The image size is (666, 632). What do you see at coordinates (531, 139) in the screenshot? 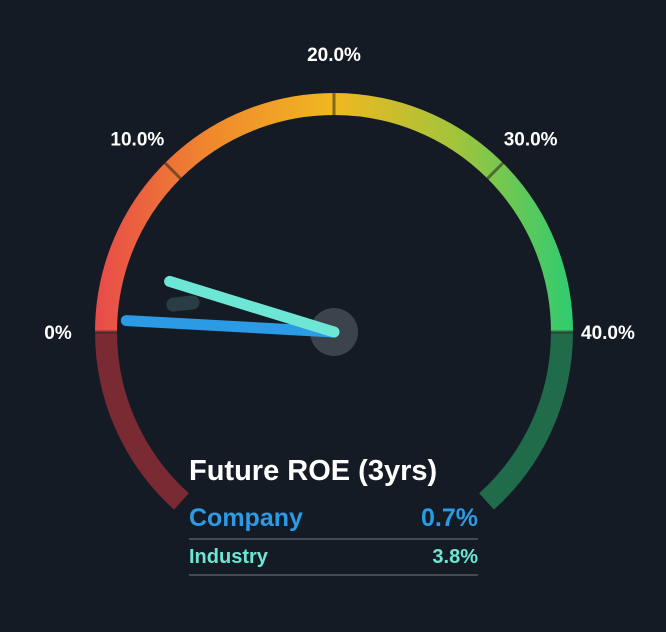
I see `tick-label: 30.0%` at bounding box center [531, 139].